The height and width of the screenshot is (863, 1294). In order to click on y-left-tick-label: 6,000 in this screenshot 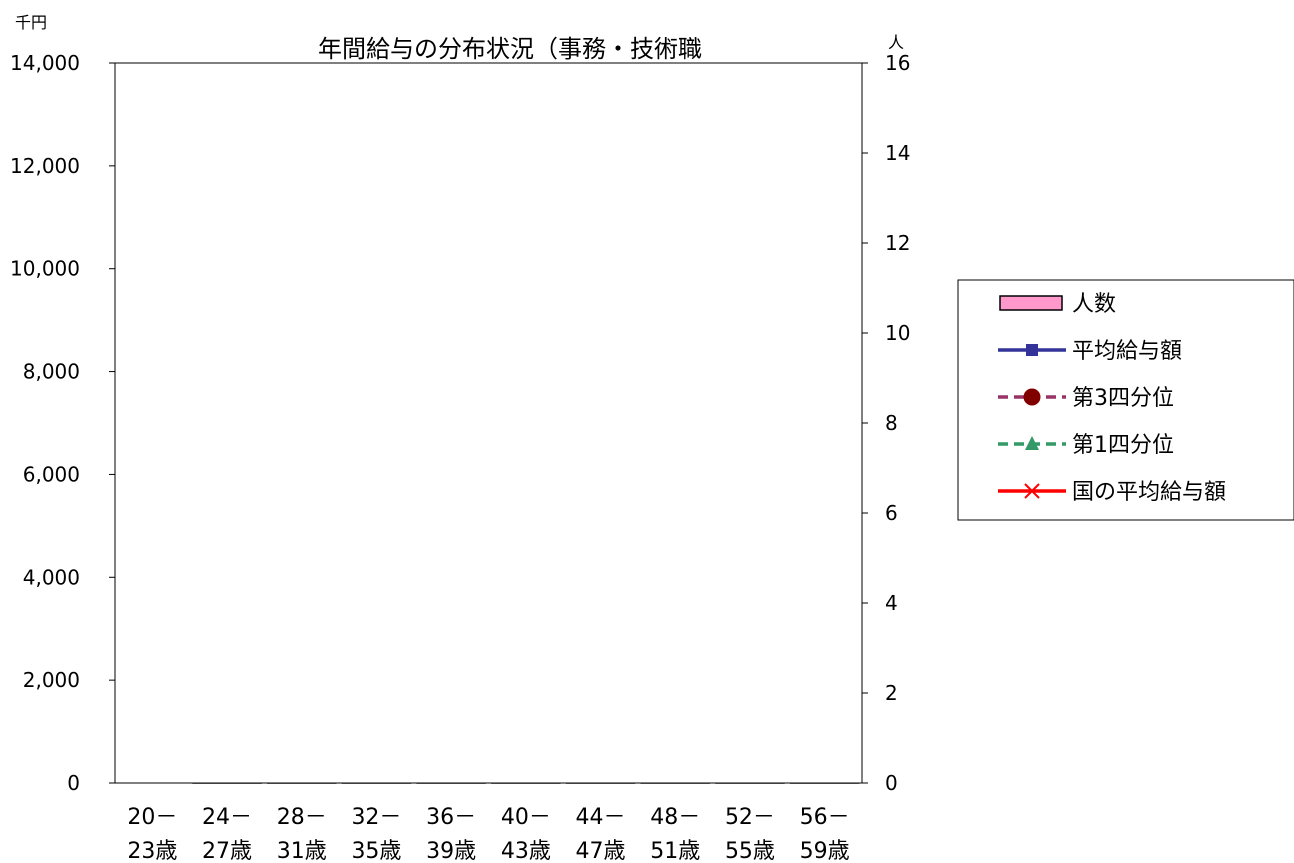, I will do `click(51, 474)`.